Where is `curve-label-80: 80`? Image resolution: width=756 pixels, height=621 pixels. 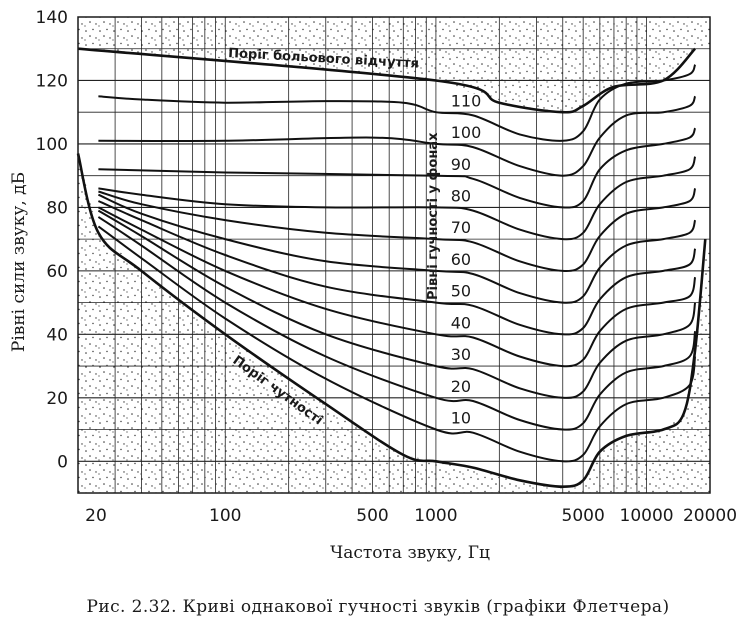 curve-label-80: 80 is located at coordinates (461, 195).